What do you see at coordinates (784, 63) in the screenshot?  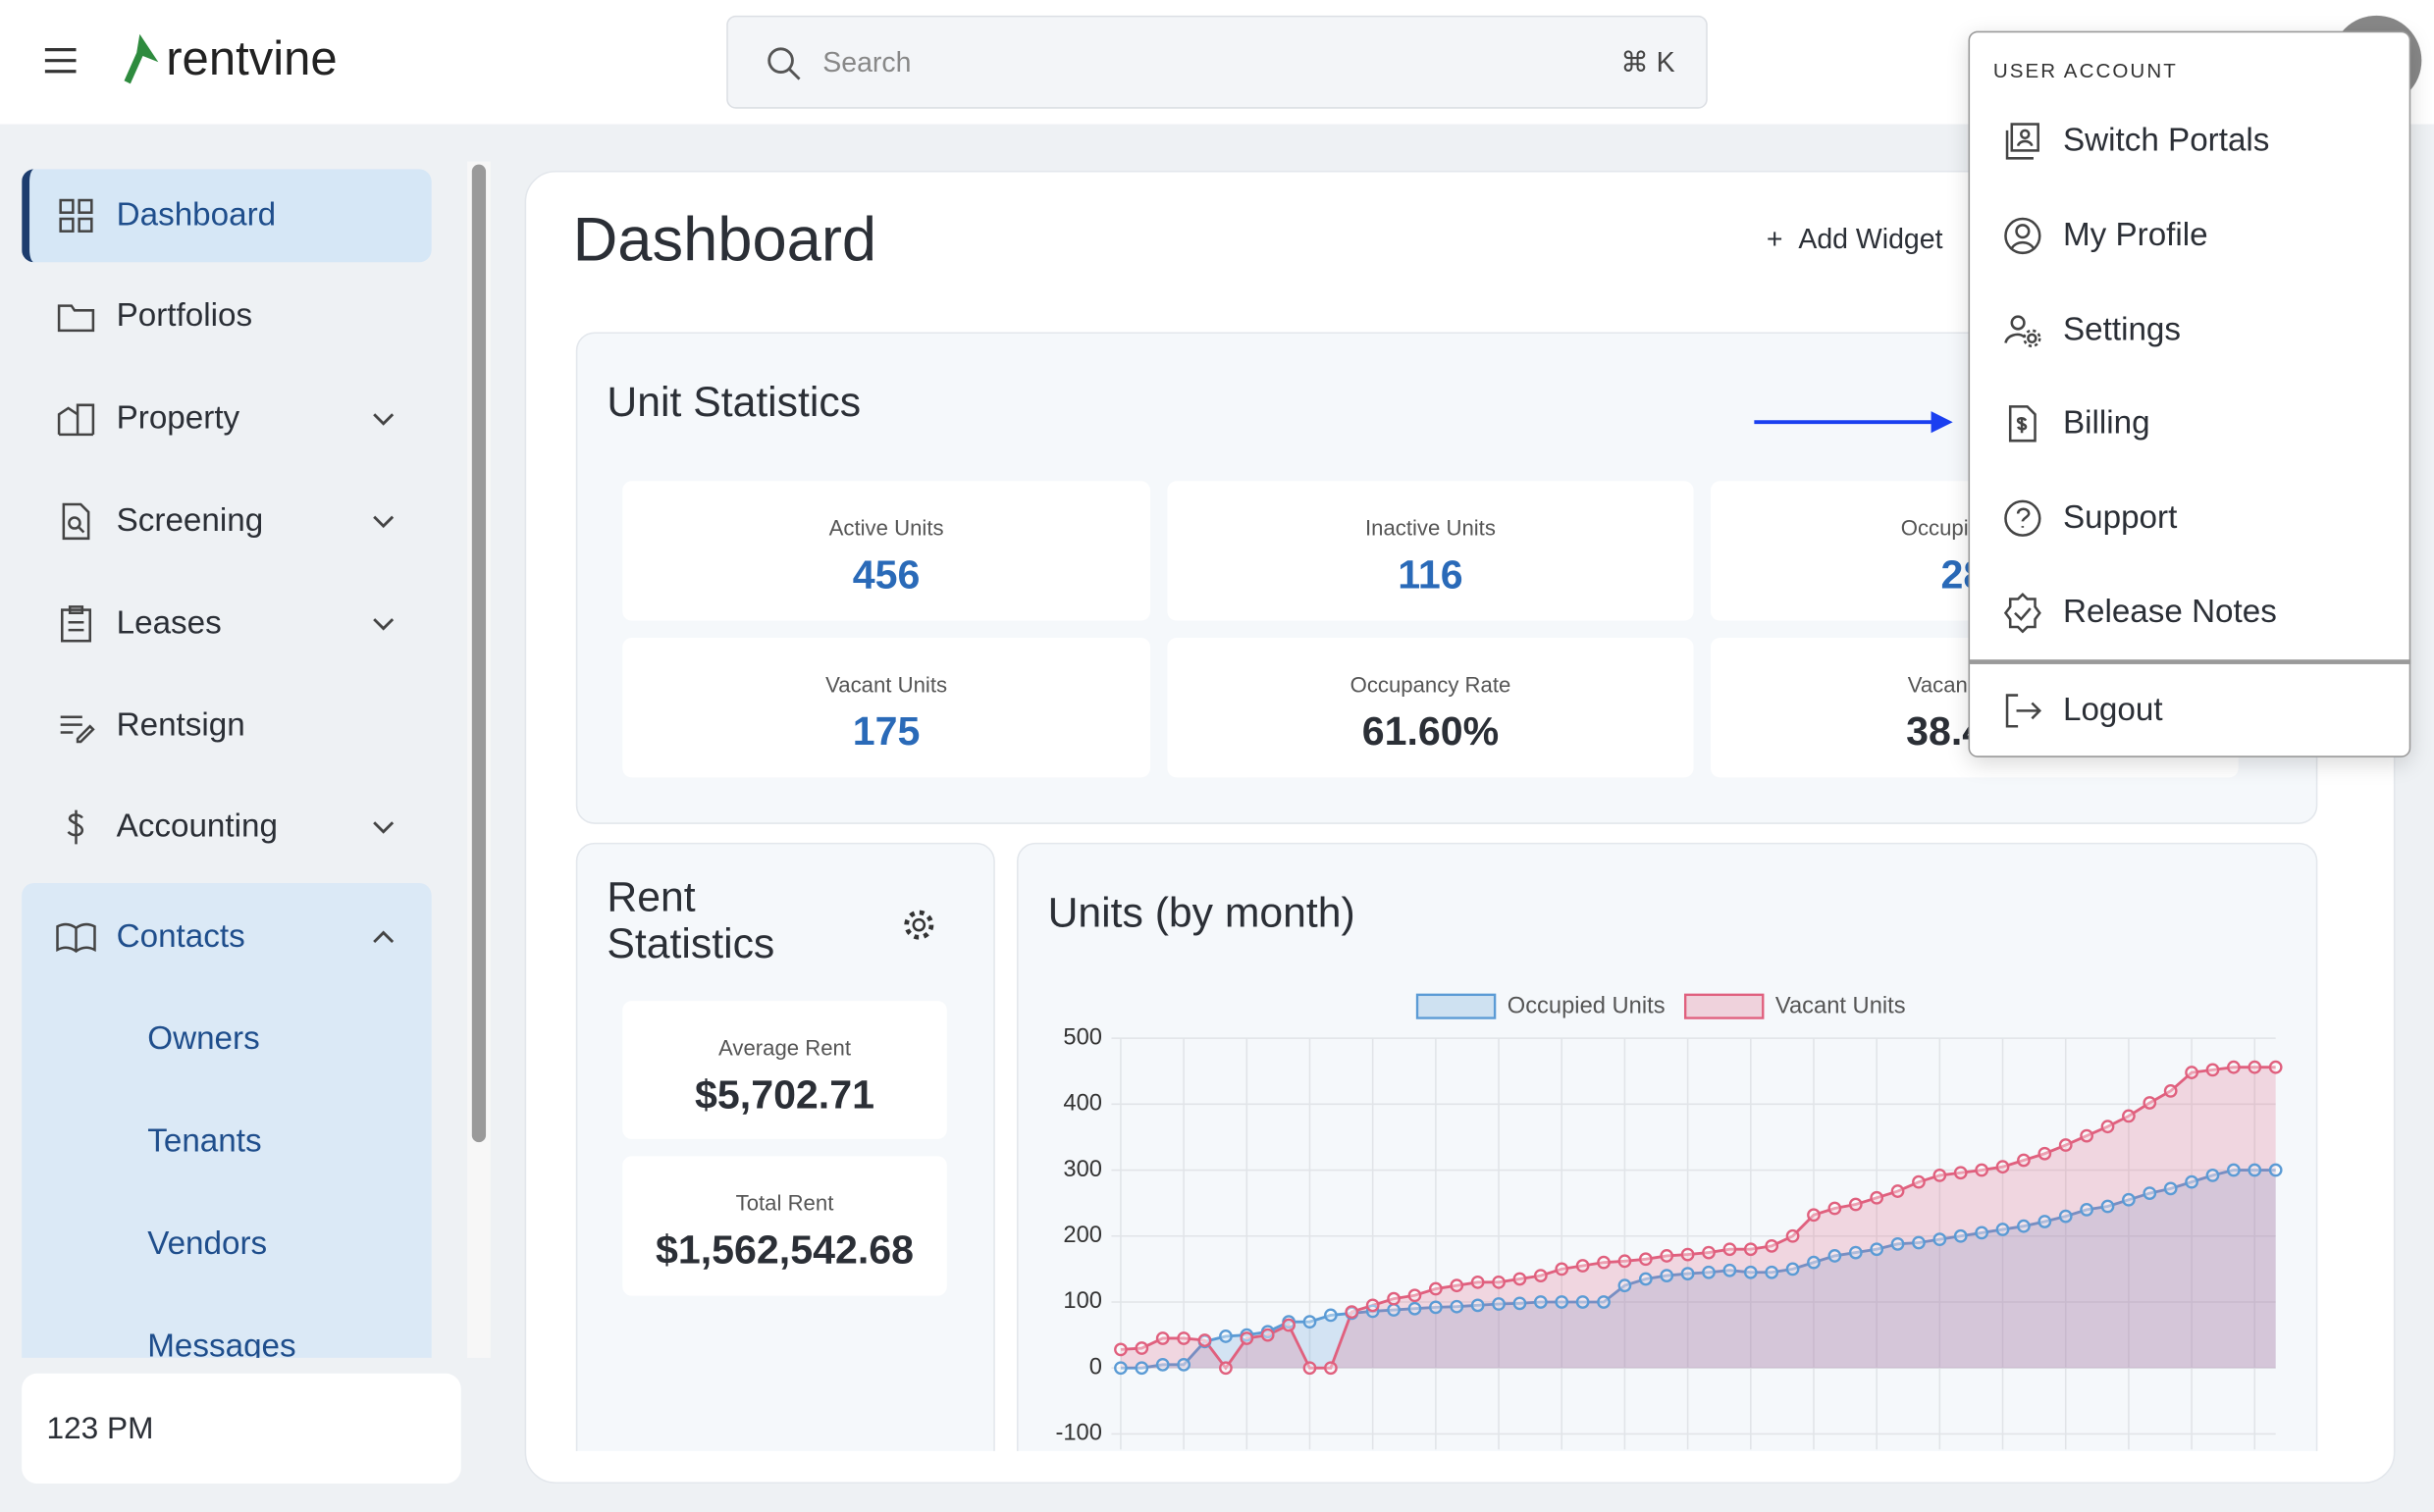 I see `search-icon` at bounding box center [784, 63].